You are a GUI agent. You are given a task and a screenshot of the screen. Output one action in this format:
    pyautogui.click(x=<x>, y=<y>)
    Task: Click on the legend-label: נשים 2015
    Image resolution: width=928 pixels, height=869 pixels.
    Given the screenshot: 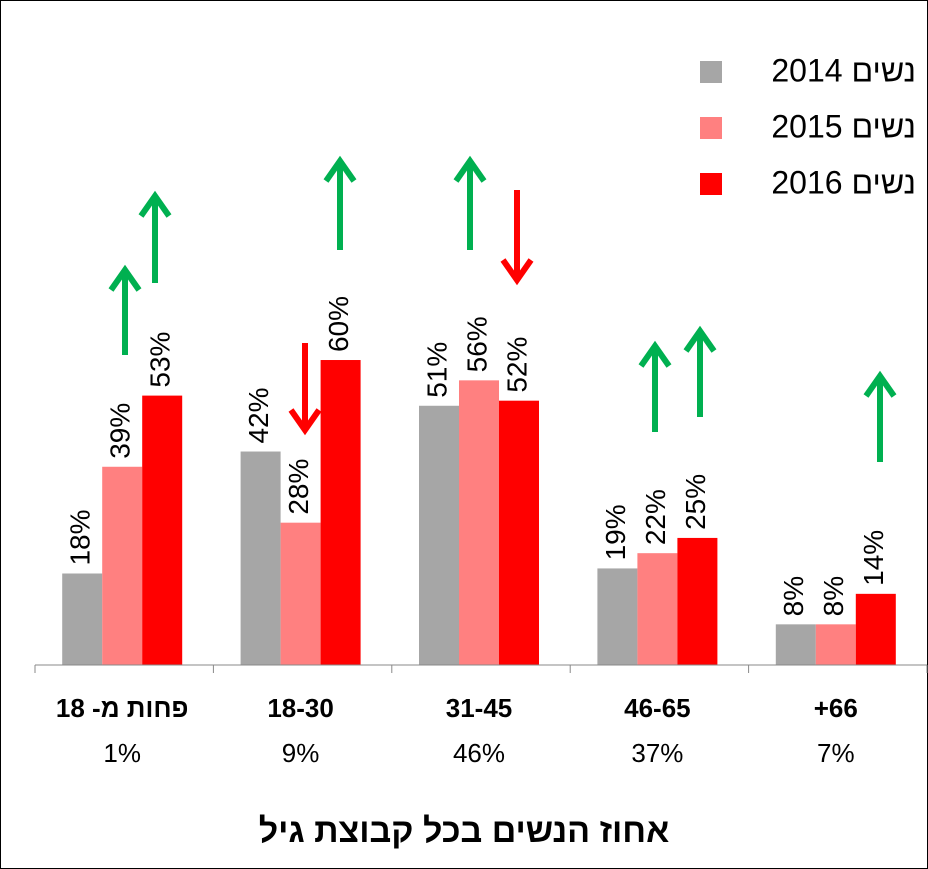 What is the action you would take?
    pyautogui.click(x=843, y=126)
    